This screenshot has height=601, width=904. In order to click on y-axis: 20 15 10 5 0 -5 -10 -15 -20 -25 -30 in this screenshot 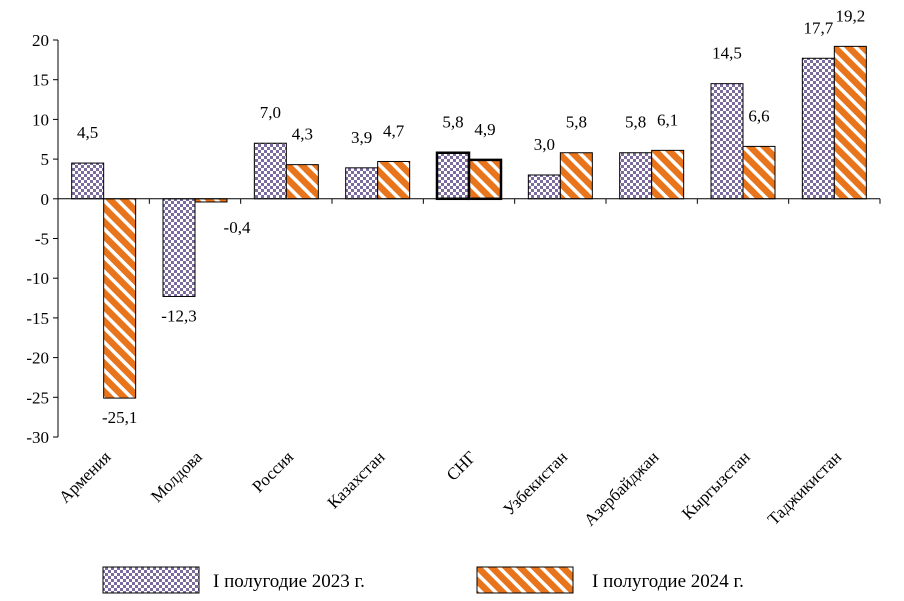, I will do `click(42, 239)`.